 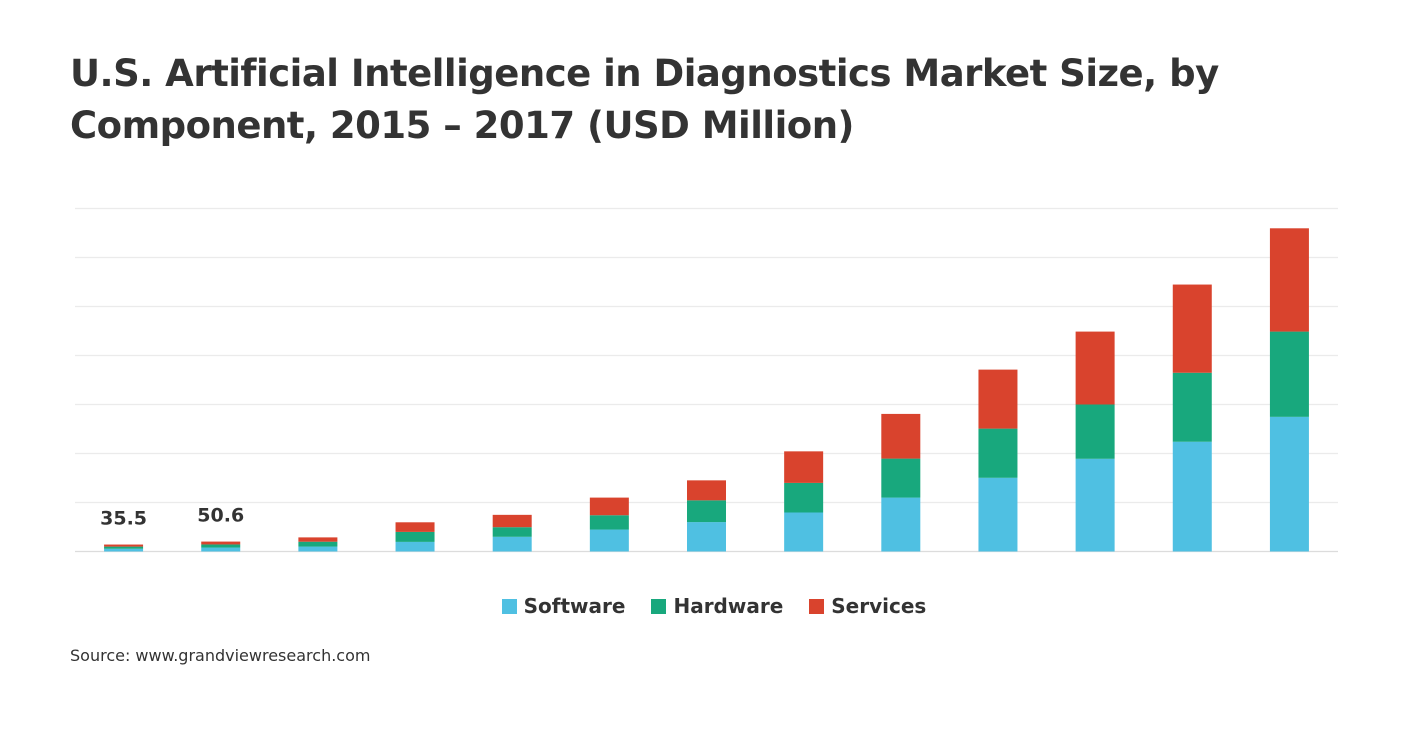 I want to click on legend-label: Software, so click(x=574, y=606).